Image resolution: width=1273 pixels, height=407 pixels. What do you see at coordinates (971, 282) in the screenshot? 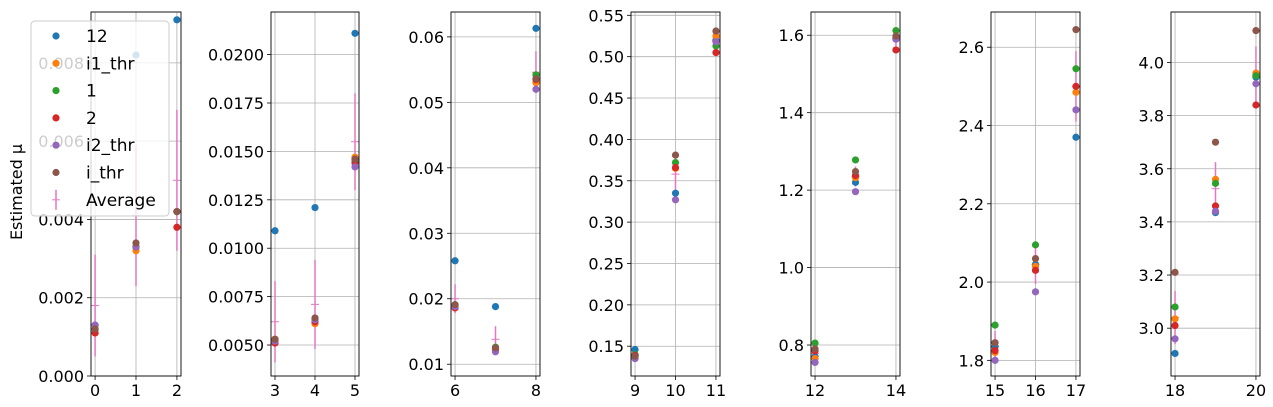
I see `y-tick-label: 2.0` at bounding box center [971, 282].